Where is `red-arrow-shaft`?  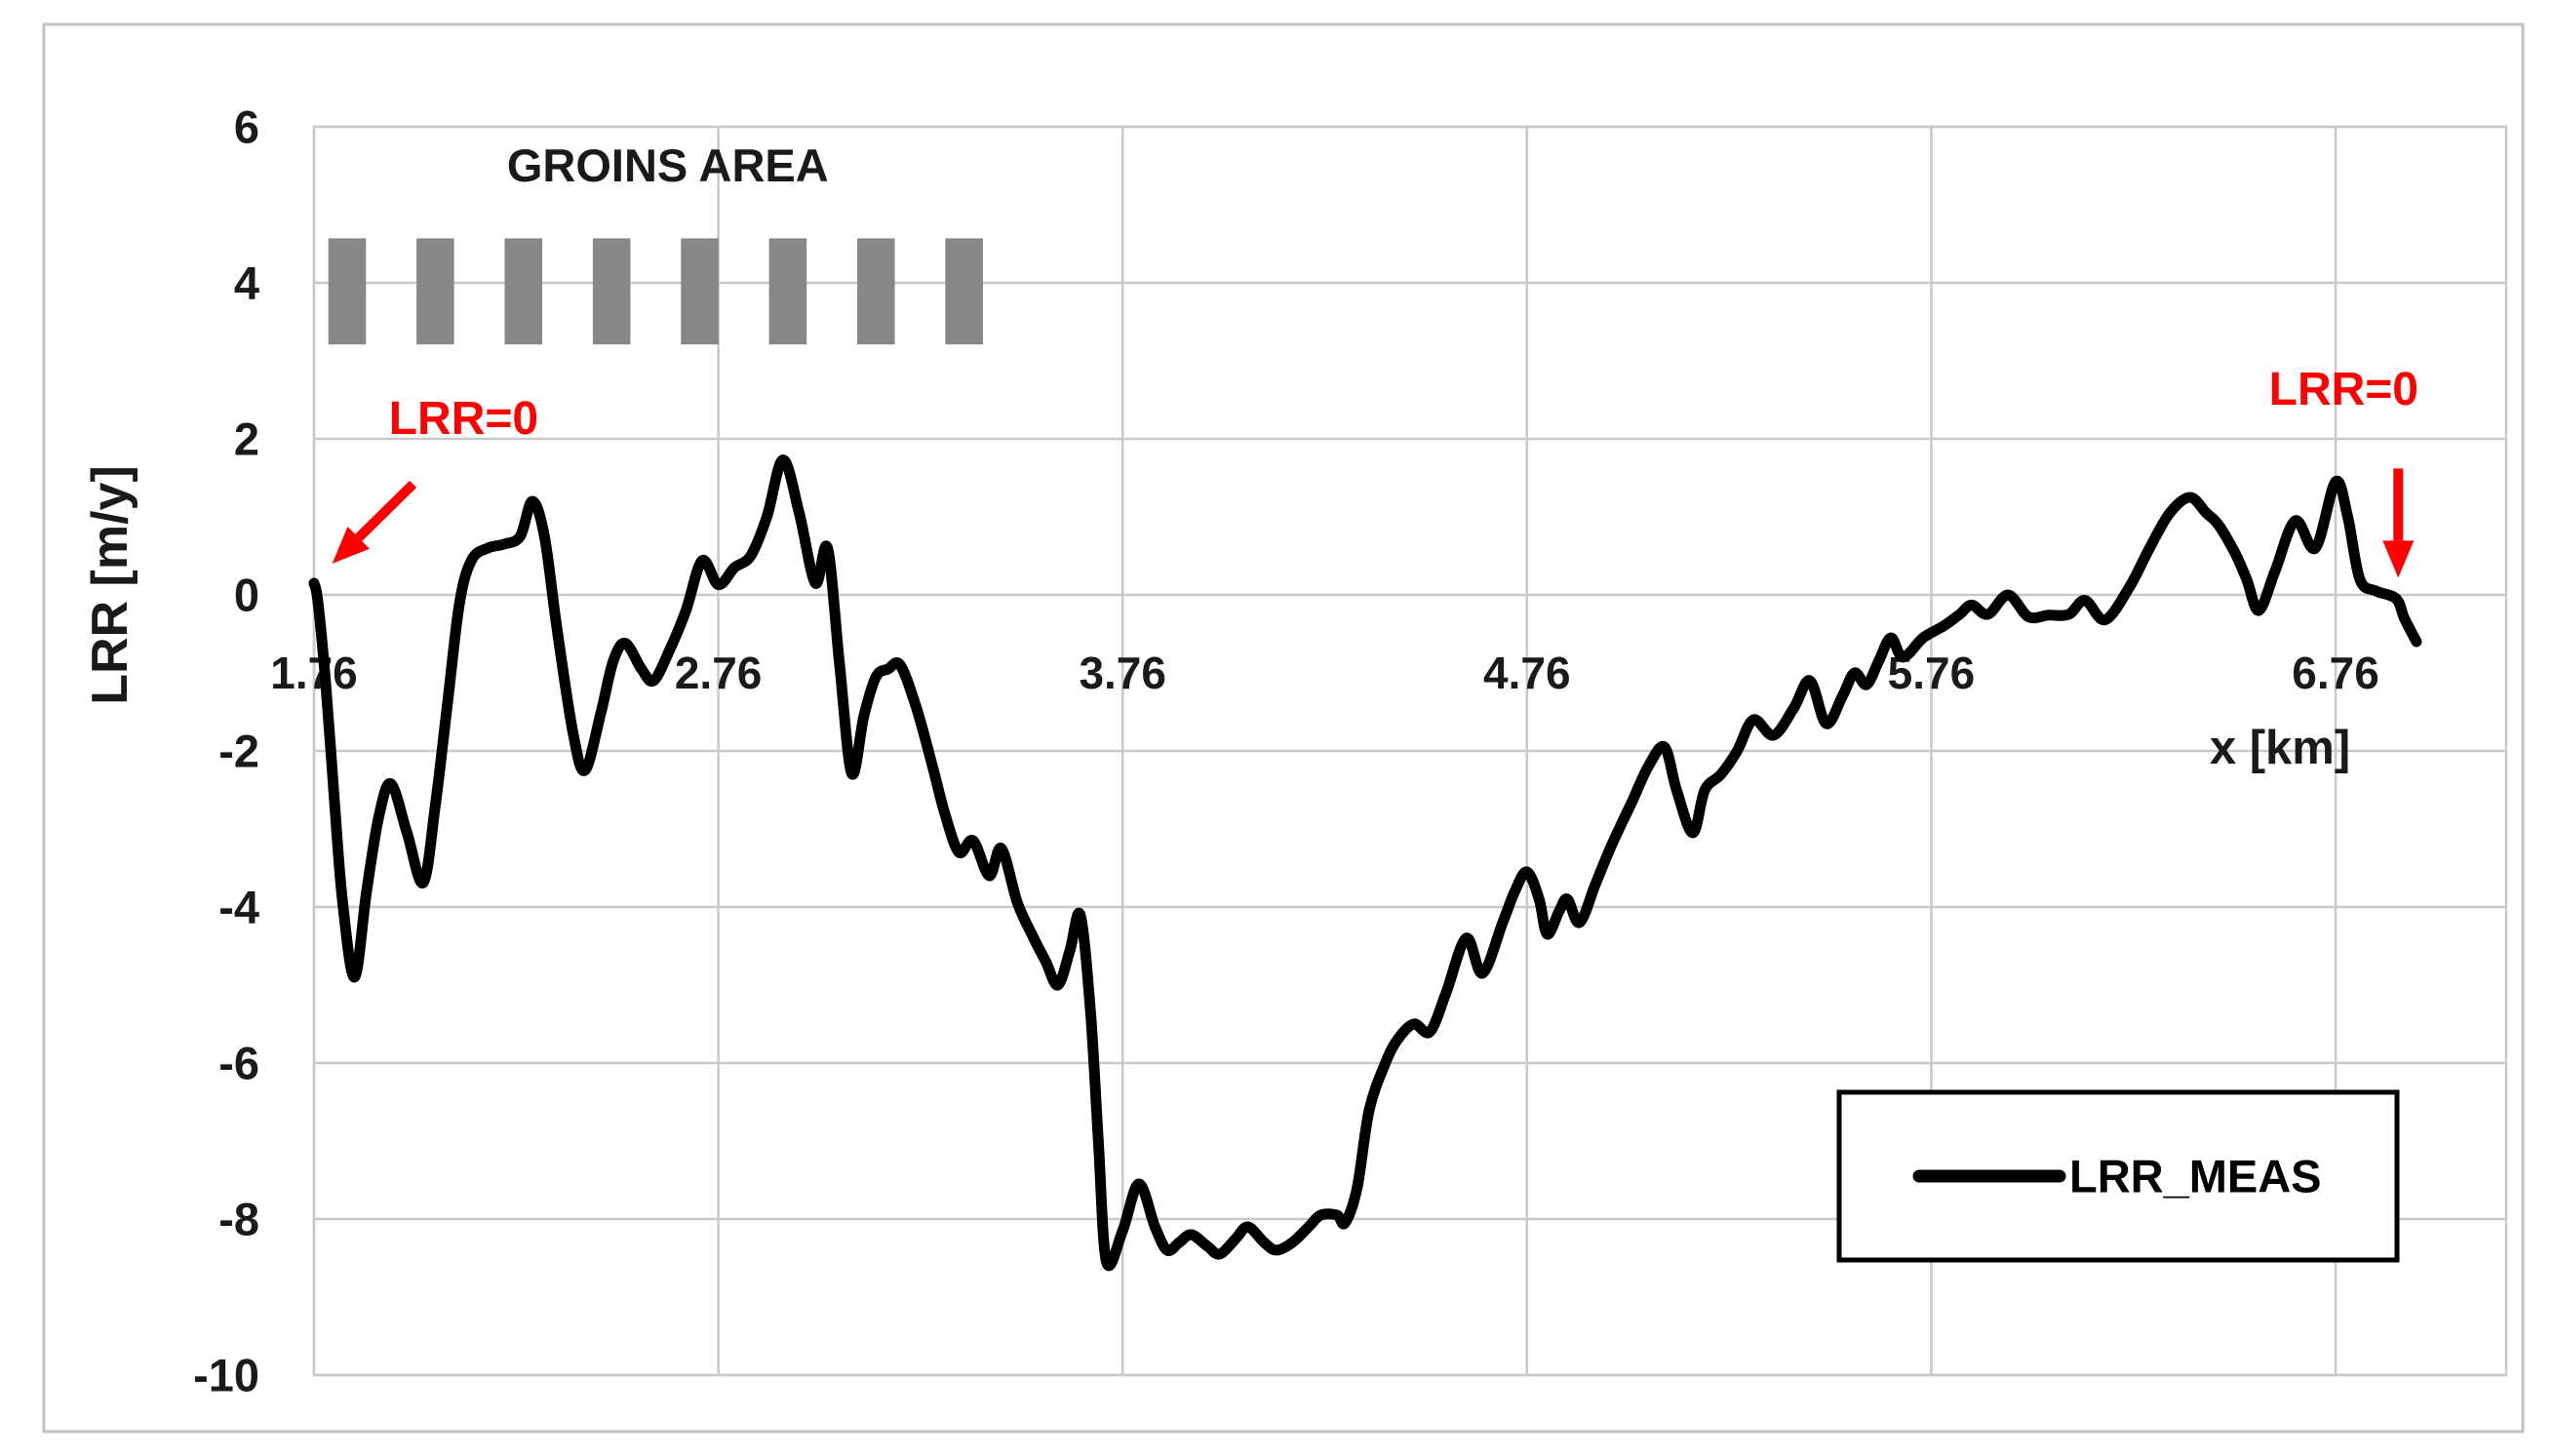
red-arrow-shaft is located at coordinates (386, 510).